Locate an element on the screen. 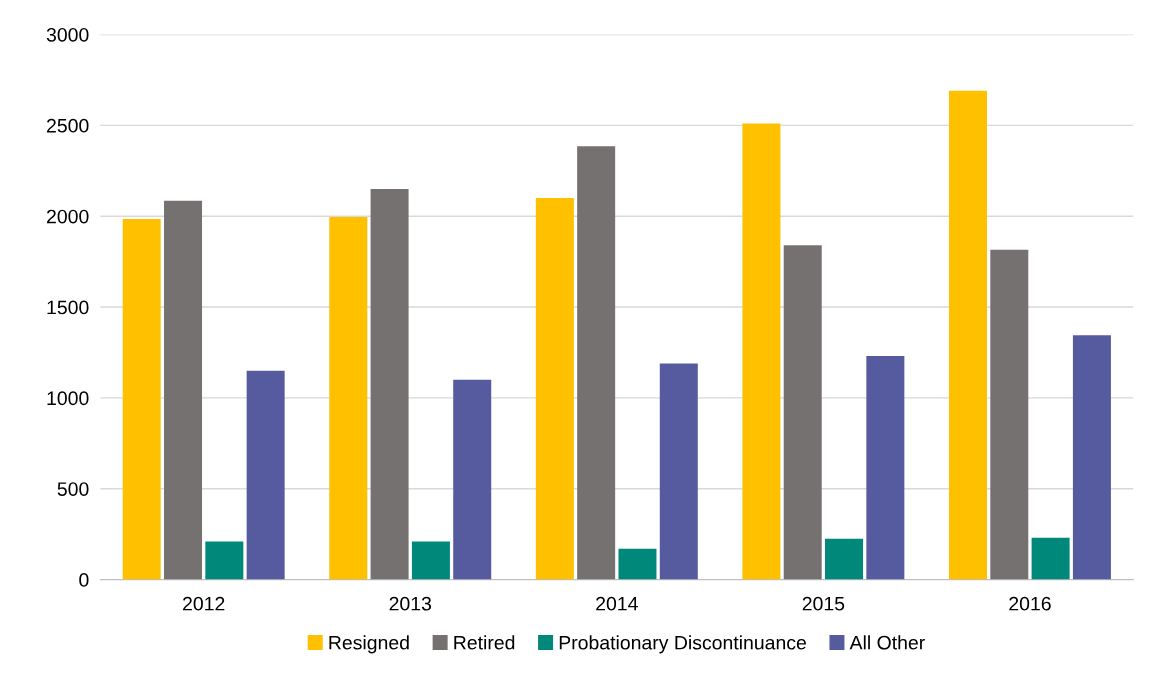 The height and width of the screenshot is (690, 1154). y-tick-label: 500 is located at coordinates (73, 489).